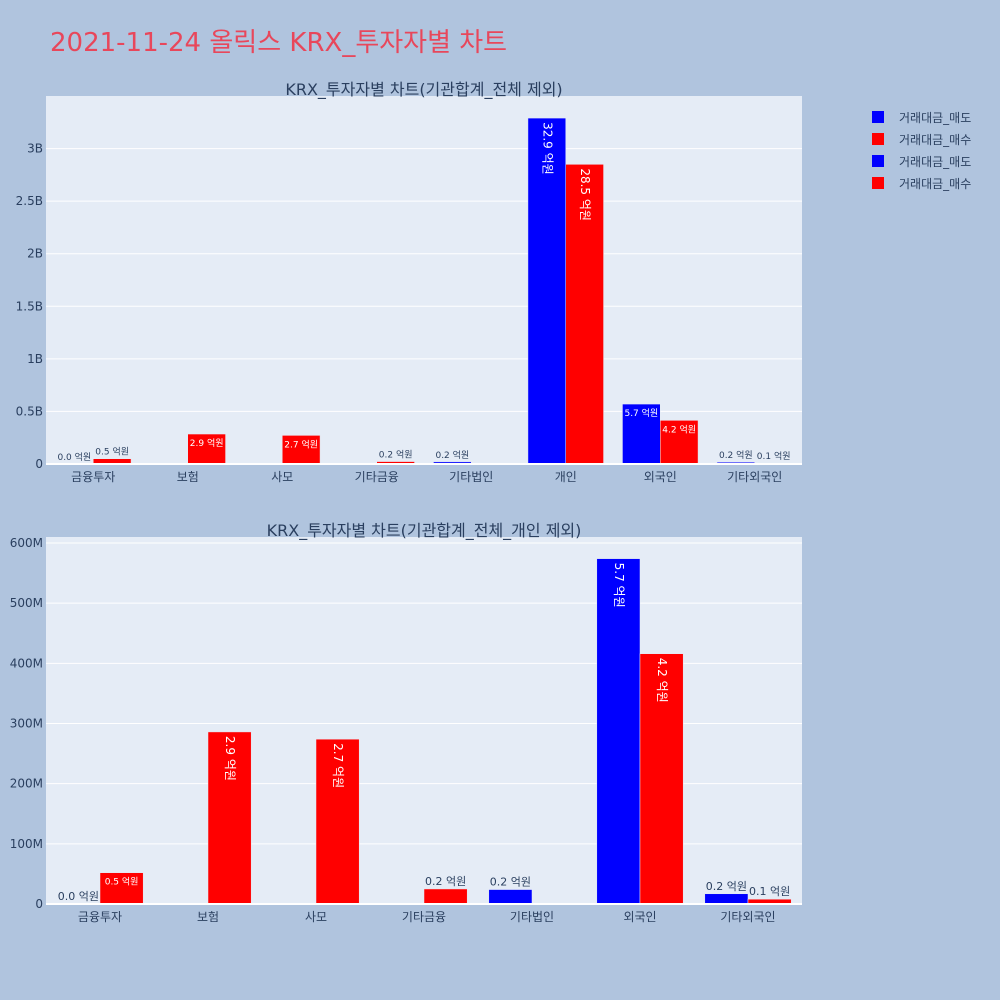  What do you see at coordinates (424, 531) in the screenshot?
I see `chart-title: KRX_투자자별 차트(기관합계_전체_개인 제외)` at bounding box center [424, 531].